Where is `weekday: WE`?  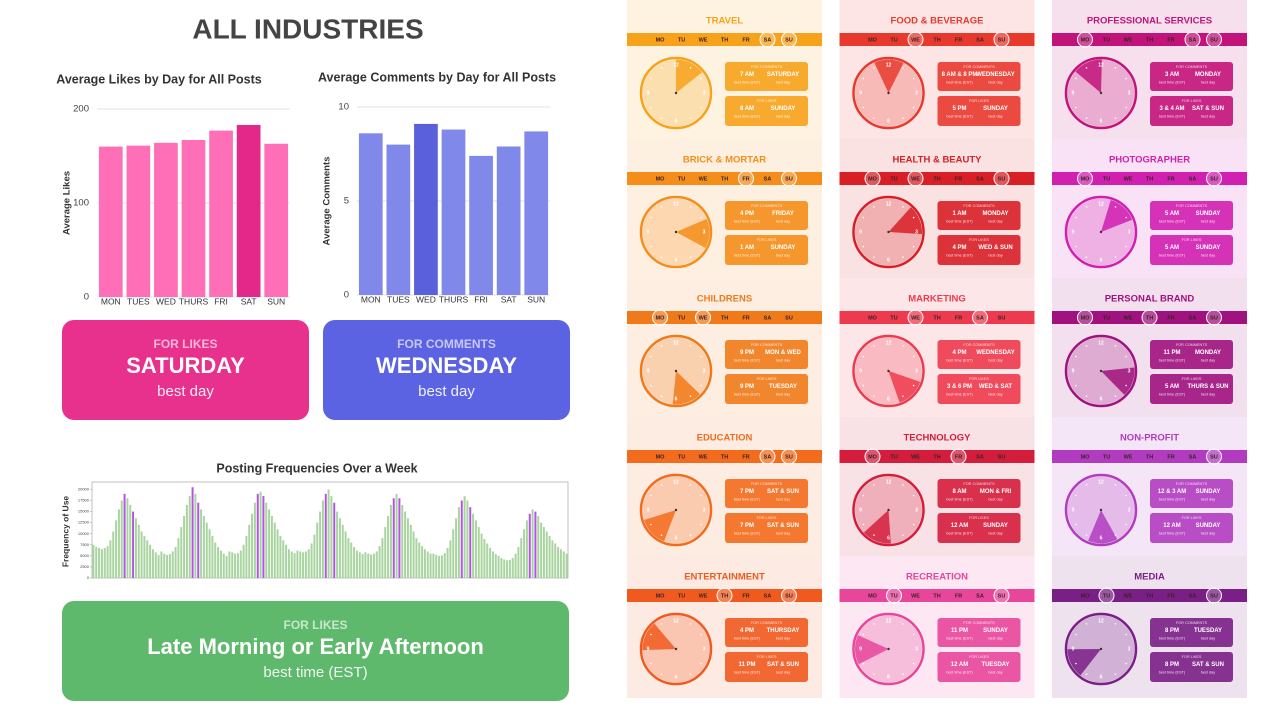 weekday: WE is located at coordinates (915, 596).